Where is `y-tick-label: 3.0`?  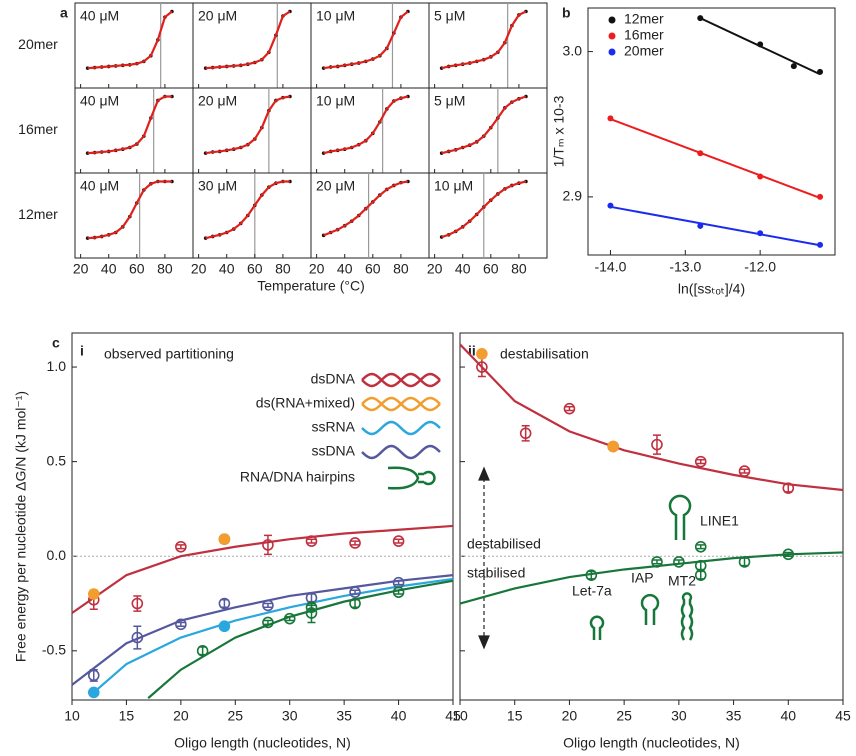
y-tick-label: 3.0 is located at coordinates (573, 50).